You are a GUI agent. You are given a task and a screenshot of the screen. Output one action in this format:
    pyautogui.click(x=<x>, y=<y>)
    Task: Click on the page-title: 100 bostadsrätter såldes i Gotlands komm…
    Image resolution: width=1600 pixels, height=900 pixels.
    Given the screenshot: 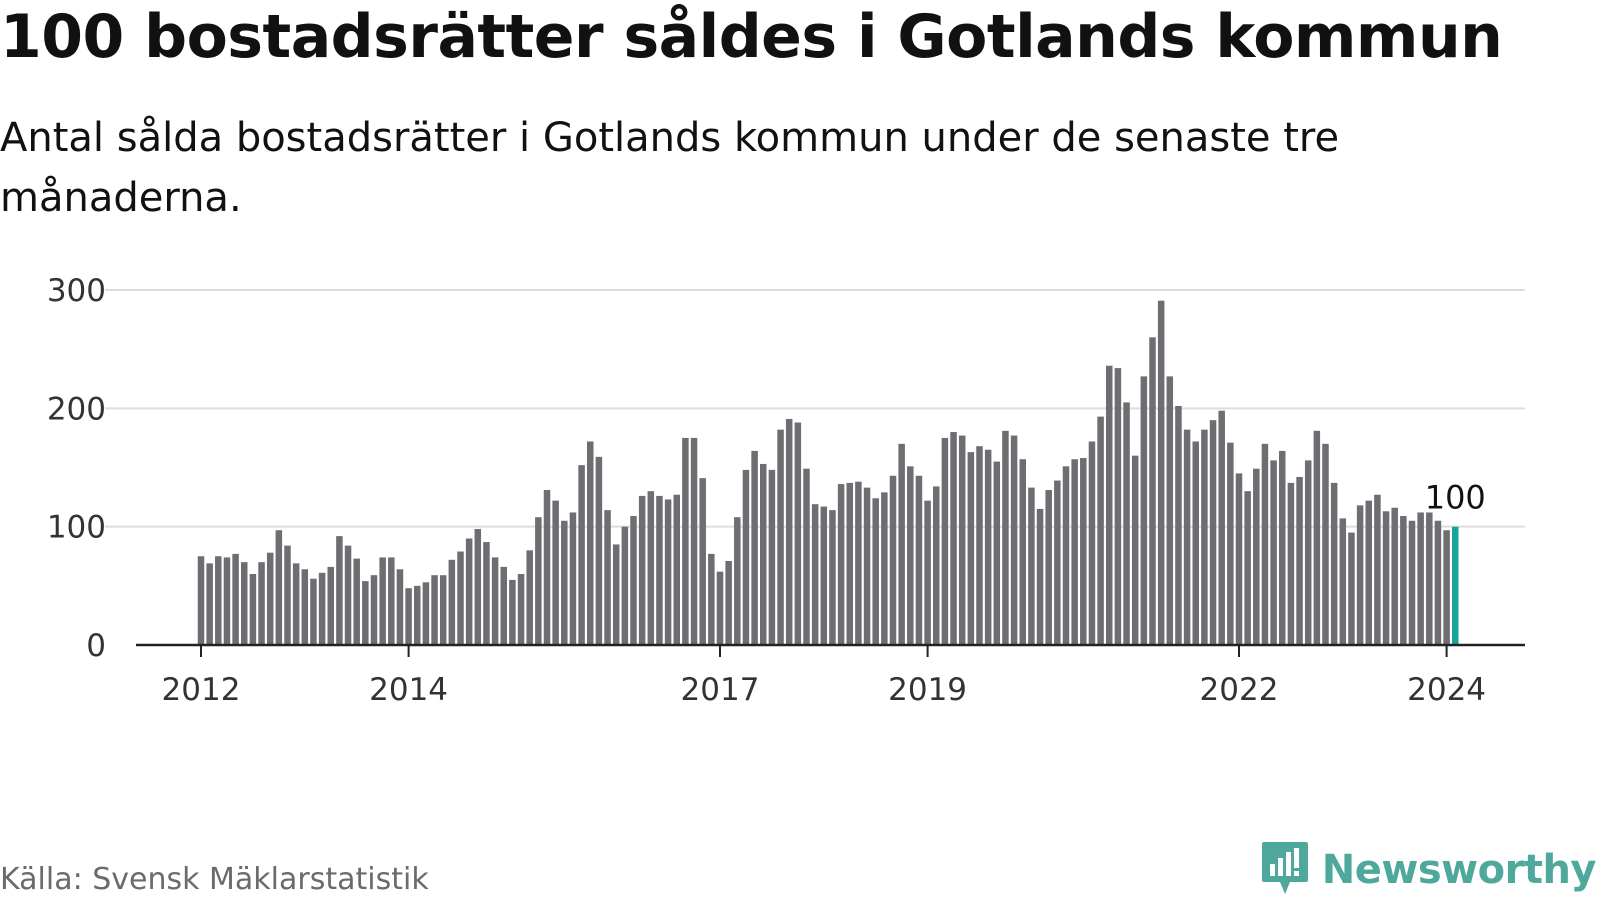 What is the action you would take?
    pyautogui.click(x=751, y=37)
    